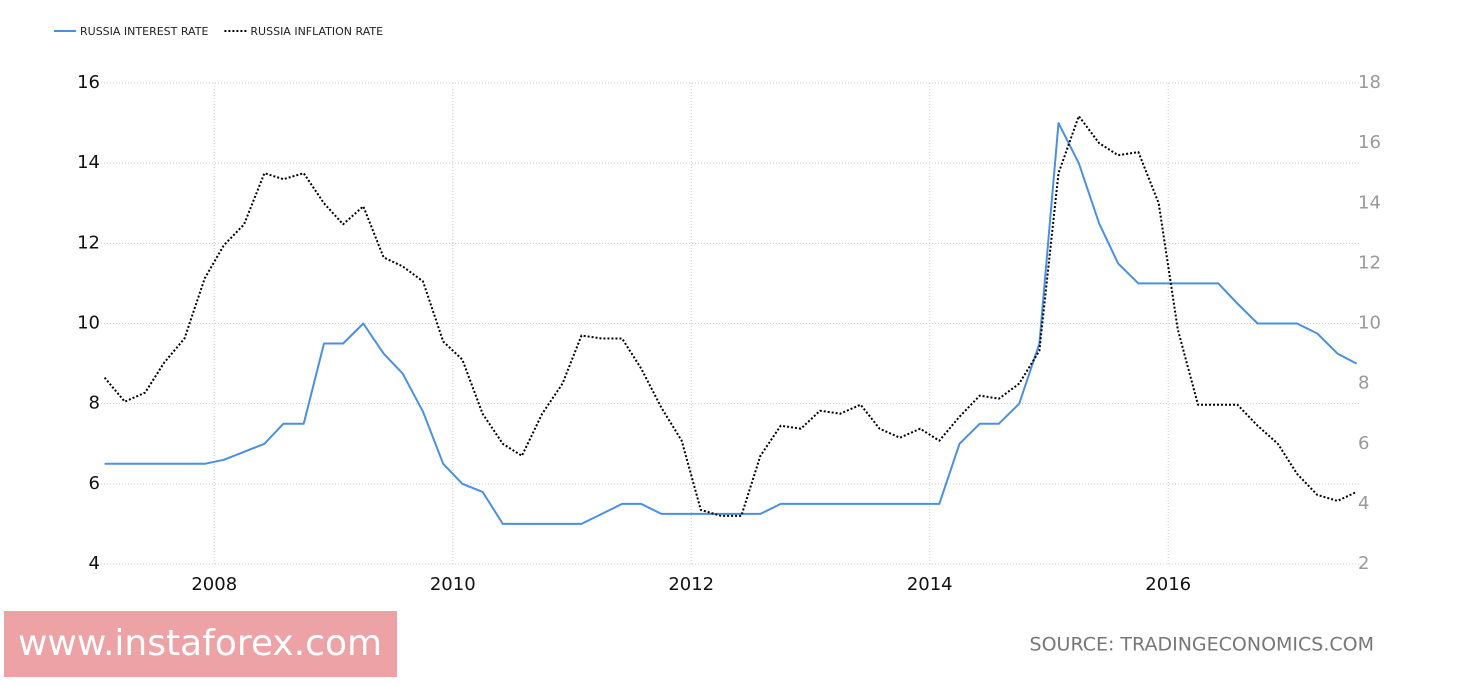  What do you see at coordinates (316, 31) in the screenshot?
I see `legend-label: RUSSIA INFLATION RATE` at bounding box center [316, 31].